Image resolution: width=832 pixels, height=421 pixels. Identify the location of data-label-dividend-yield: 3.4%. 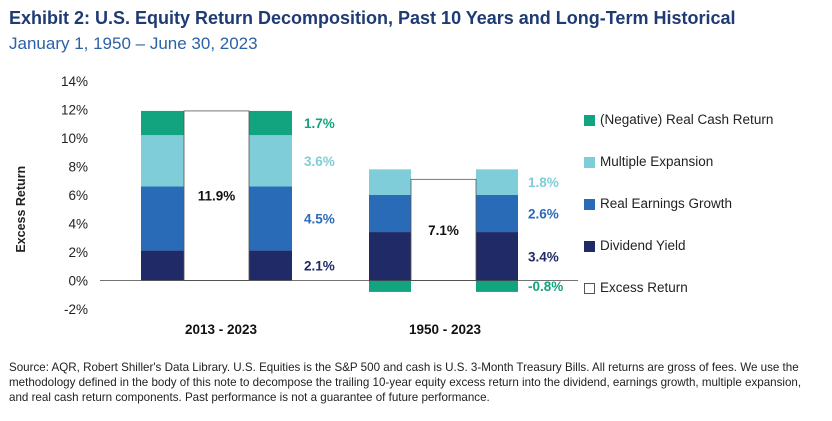
(543, 256).